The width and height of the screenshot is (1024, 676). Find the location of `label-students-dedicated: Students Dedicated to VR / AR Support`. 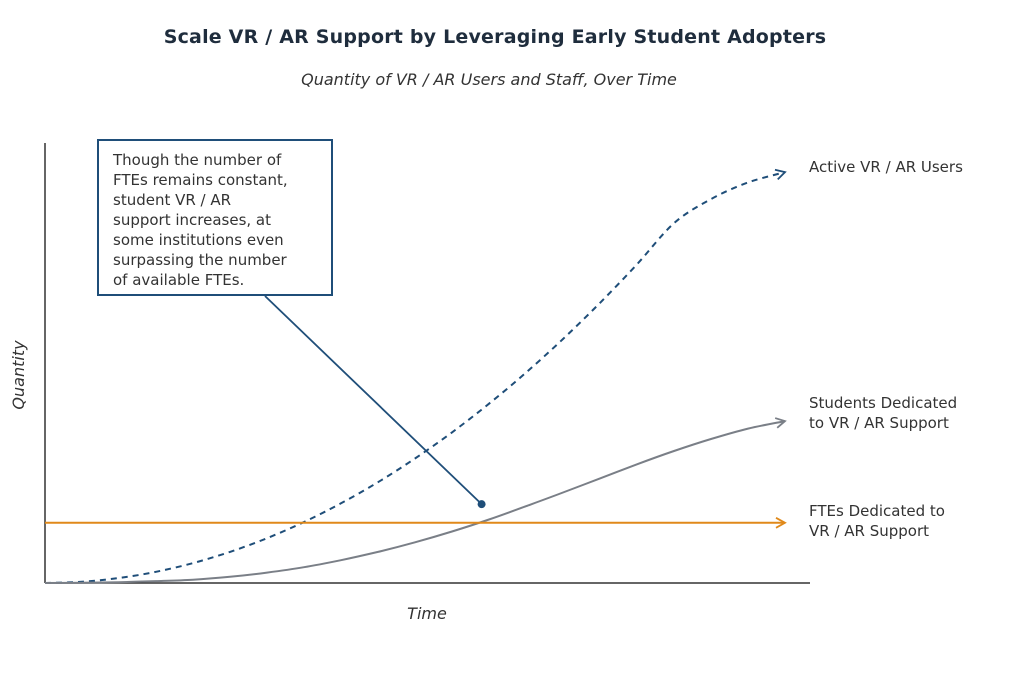

label-students-dedicated: Students Dedicated to VR / AR Support is located at coordinates (885, 413).